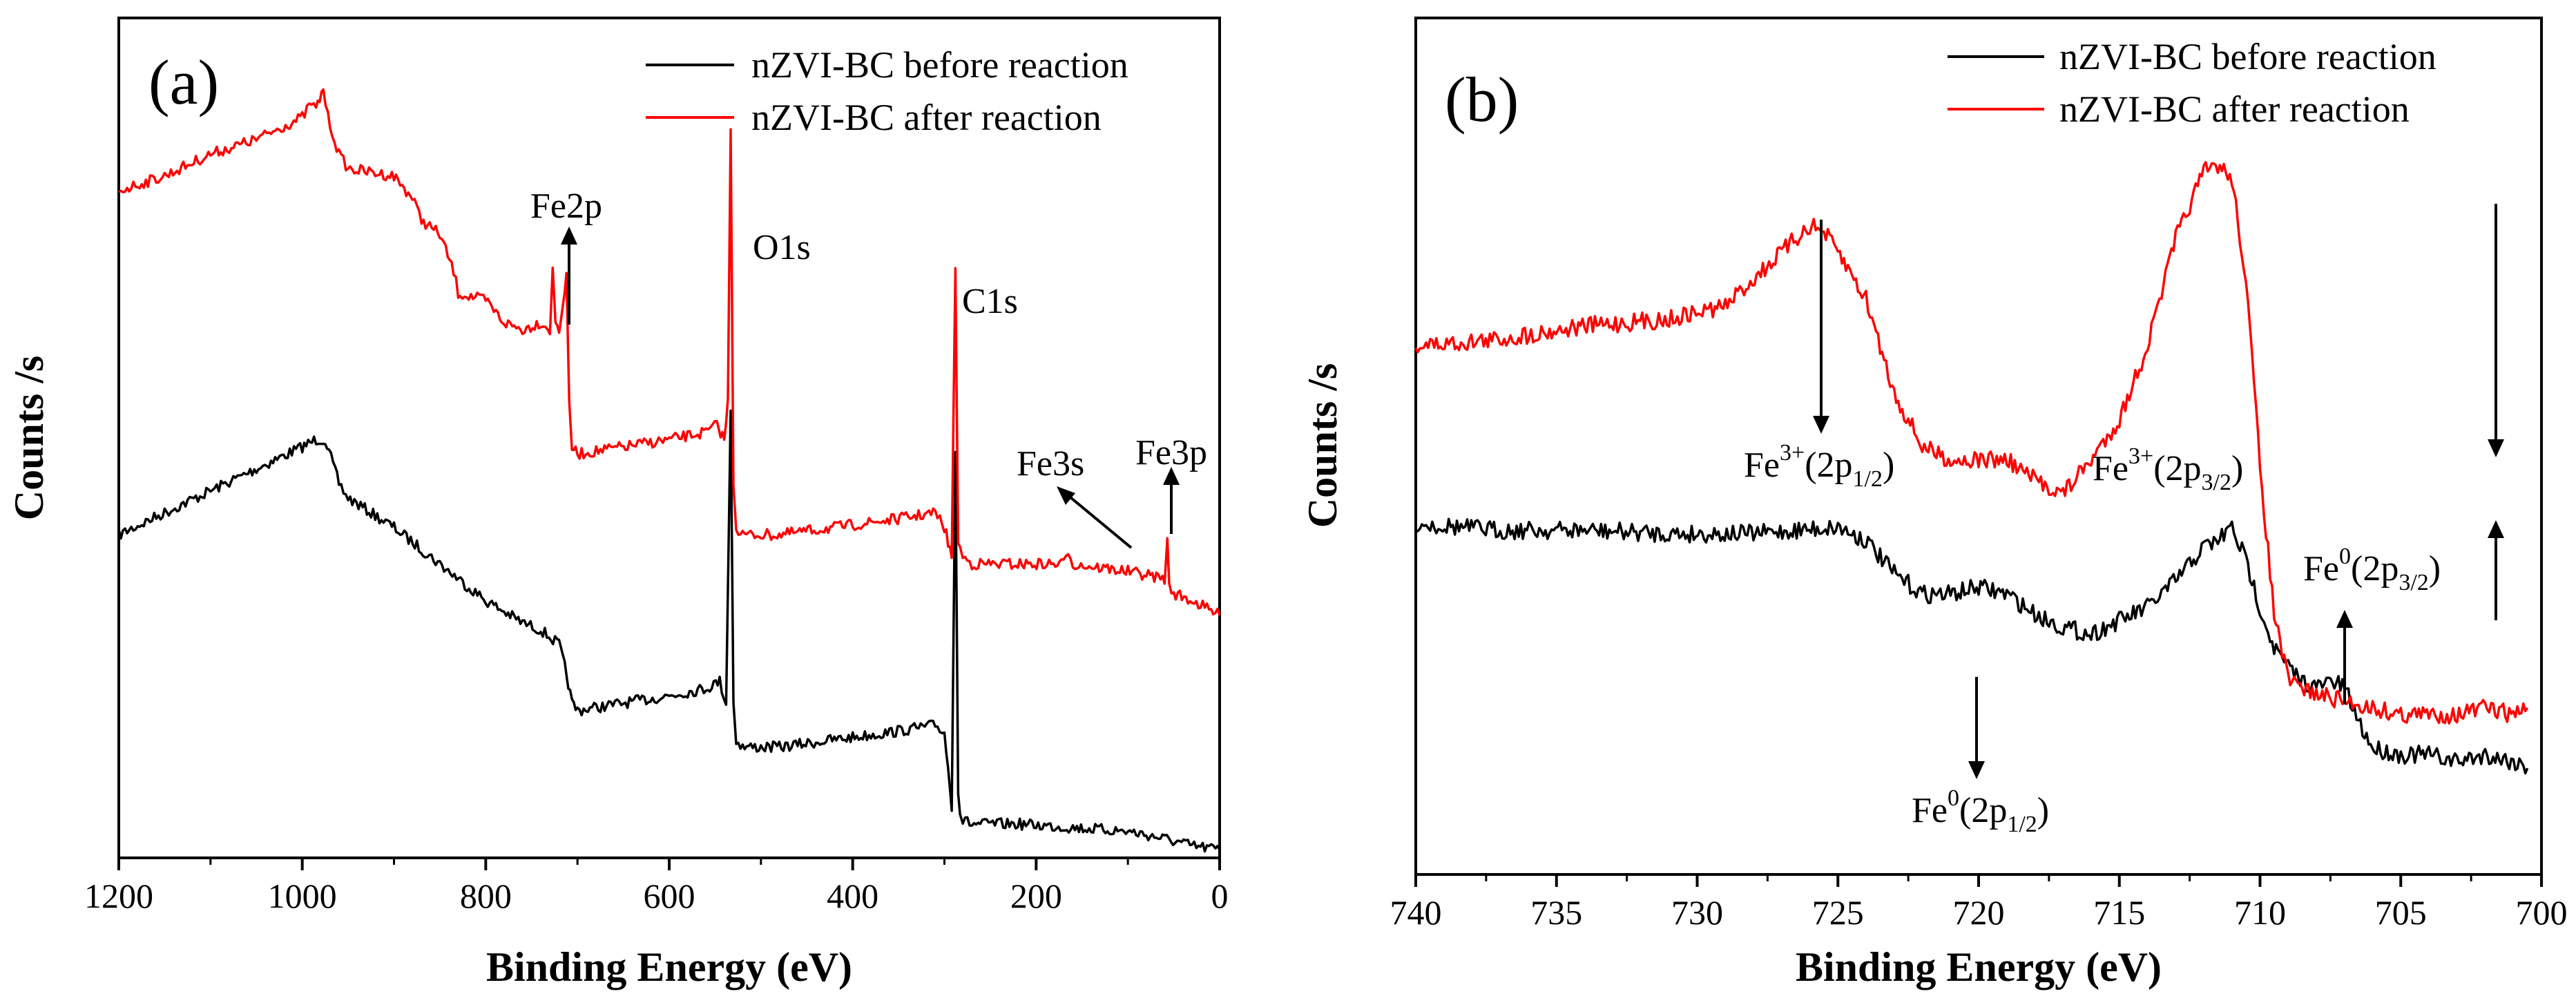 This screenshot has height=1005, width=2576. I want to click on y-axis-label-a: Counts /s, so click(29, 438).